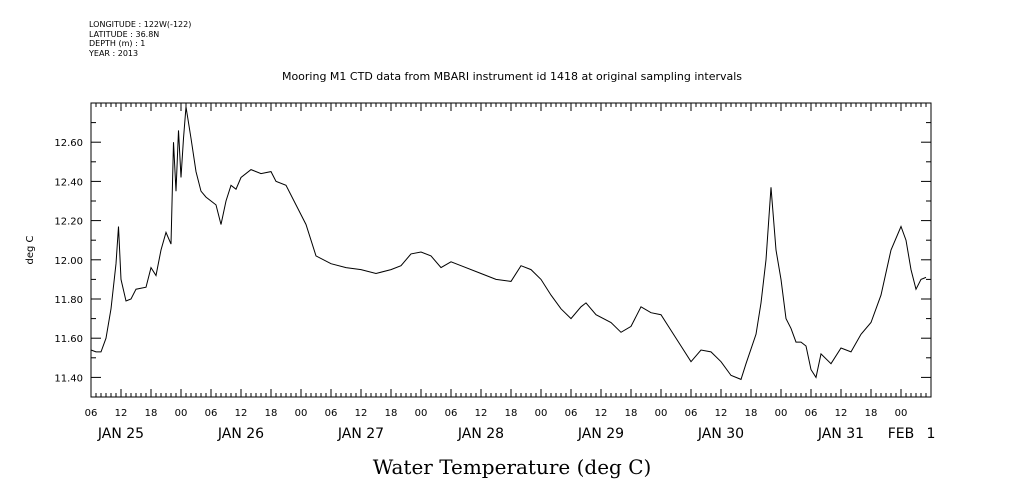 This screenshot has height=504, width=1009. Describe the element at coordinates (68, 182) in the screenshot. I see `y-tick-label: 12.40` at that location.